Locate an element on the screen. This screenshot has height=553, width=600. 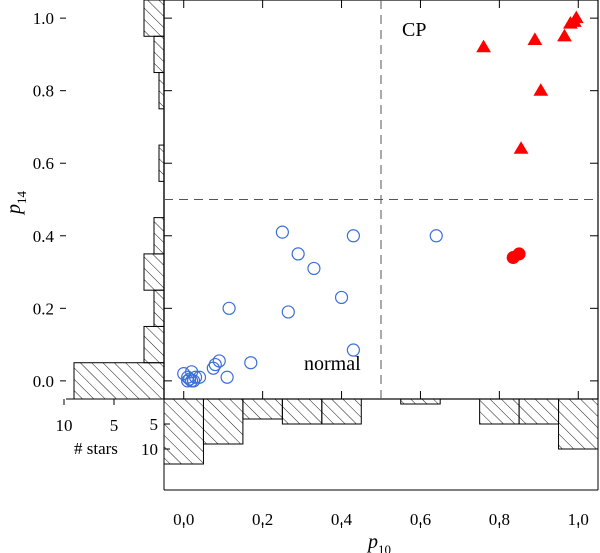
y-tick-label: 0.2 is located at coordinates (43, 308).